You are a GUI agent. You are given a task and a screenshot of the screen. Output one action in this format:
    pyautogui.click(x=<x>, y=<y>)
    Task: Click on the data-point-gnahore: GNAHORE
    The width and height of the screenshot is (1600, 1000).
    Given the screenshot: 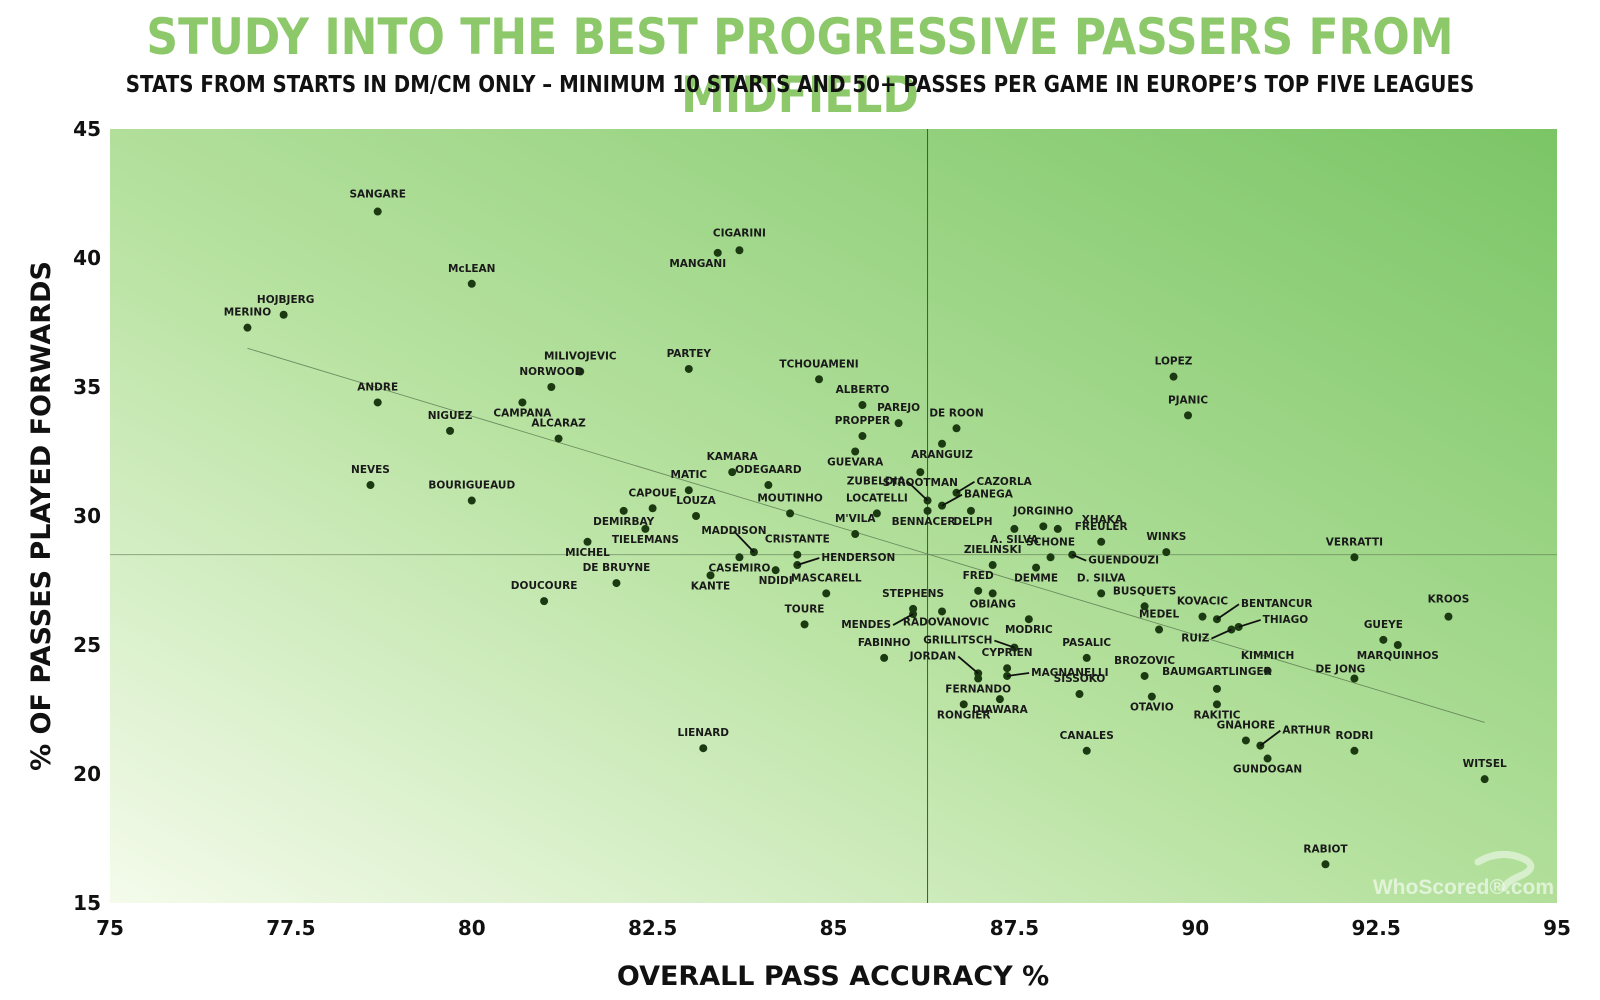 What is the action you would take?
    pyautogui.click(x=1246, y=732)
    